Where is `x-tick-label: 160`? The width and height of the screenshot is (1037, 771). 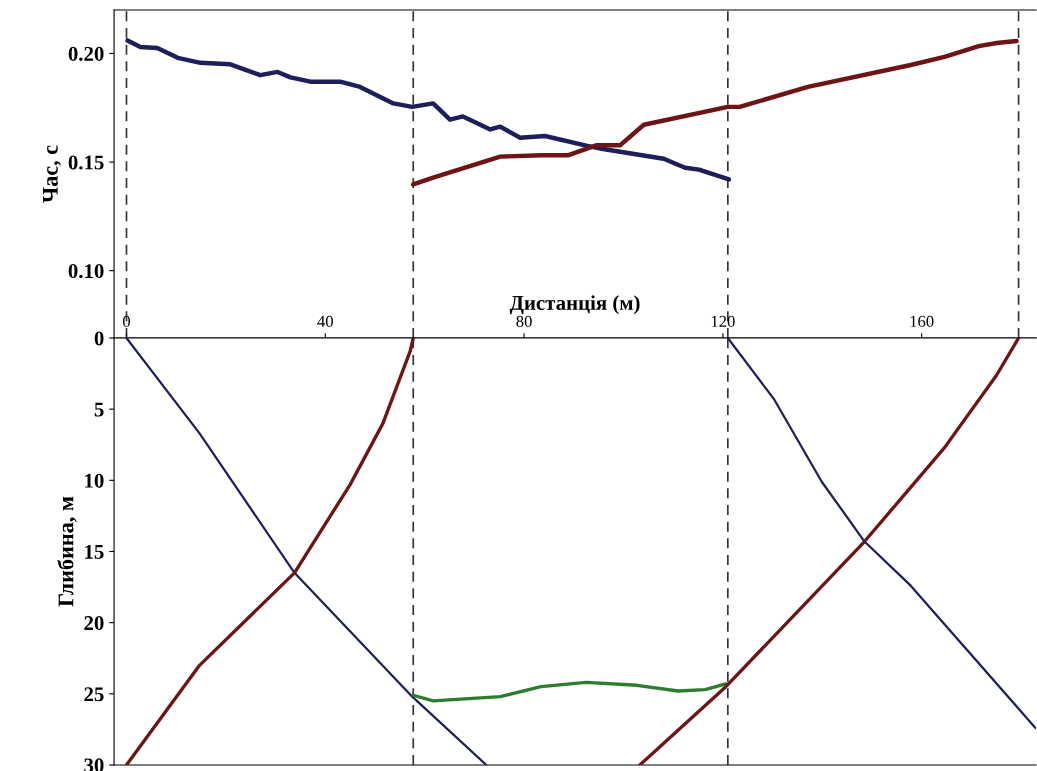 x-tick-label: 160 is located at coordinates (922, 321).